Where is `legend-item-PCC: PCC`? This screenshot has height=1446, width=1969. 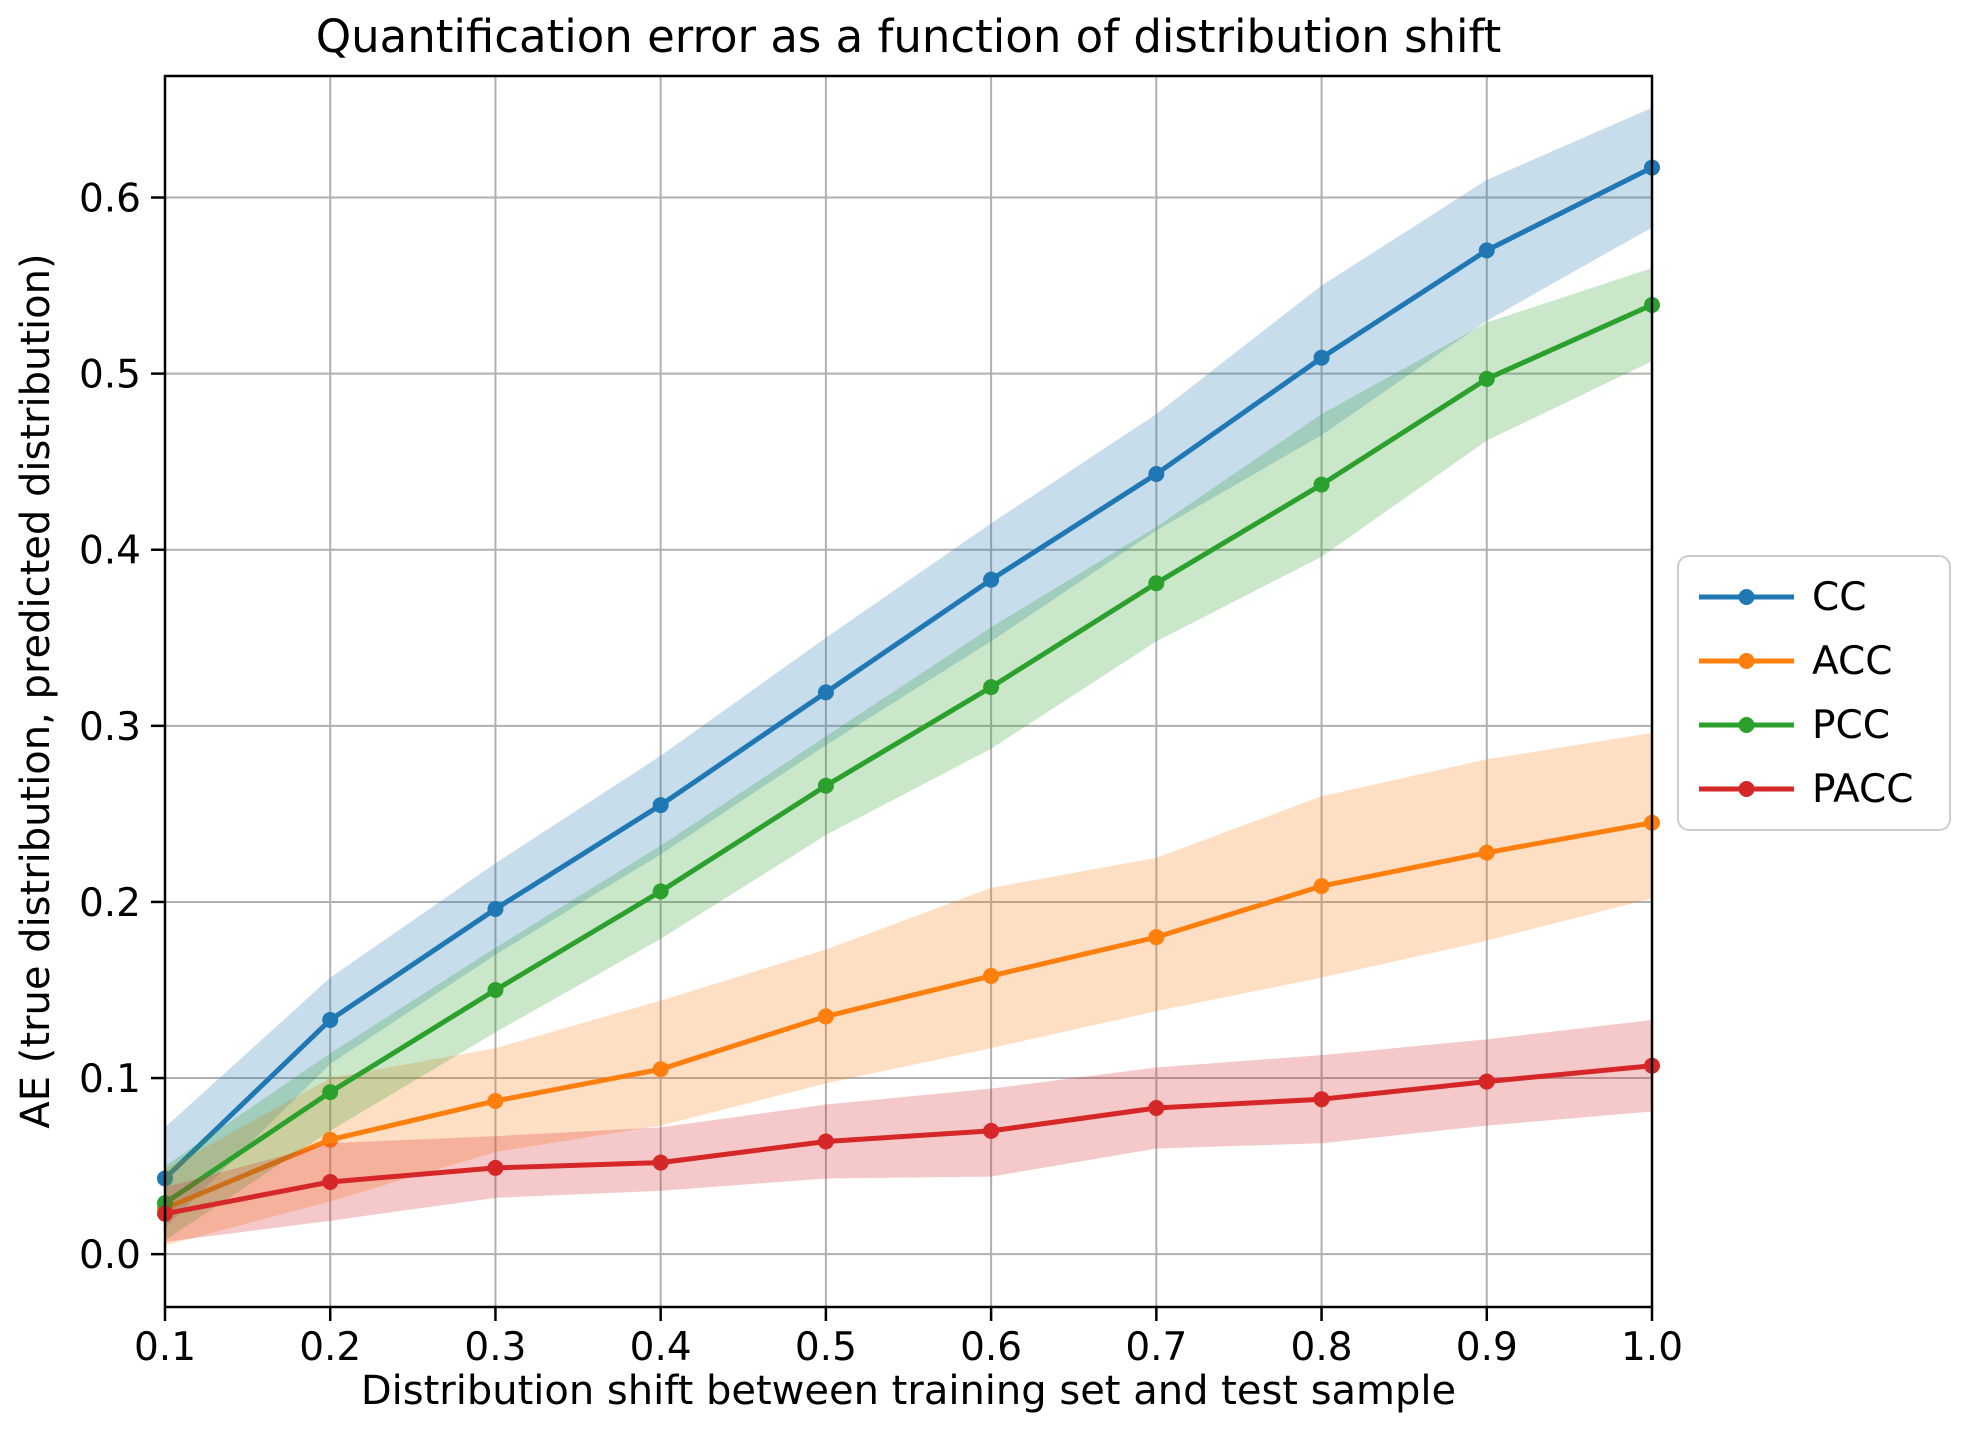
legend-item-PCC: PCC is located at coordinates (1814, 725).